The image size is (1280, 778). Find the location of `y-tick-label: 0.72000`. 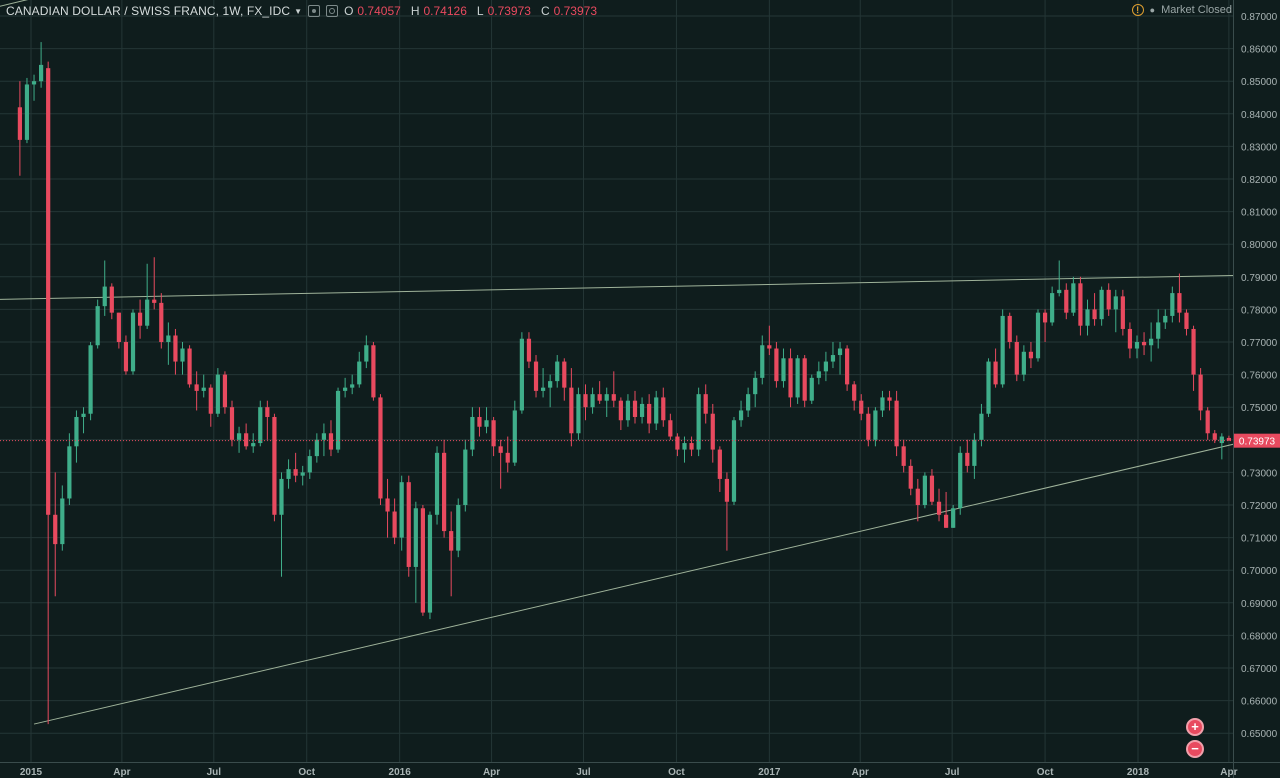

y-tick-label: 0.72000 is located at coordinates (1259, 506).